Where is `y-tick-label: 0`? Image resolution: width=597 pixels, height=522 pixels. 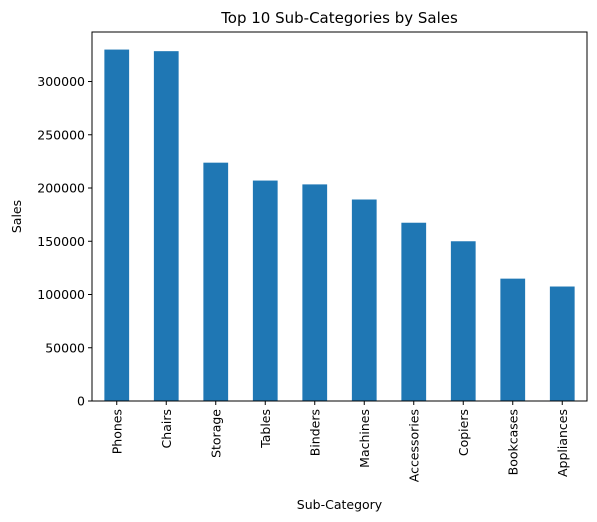
y-tick-label: 0 is located at coordinates (81, 401).